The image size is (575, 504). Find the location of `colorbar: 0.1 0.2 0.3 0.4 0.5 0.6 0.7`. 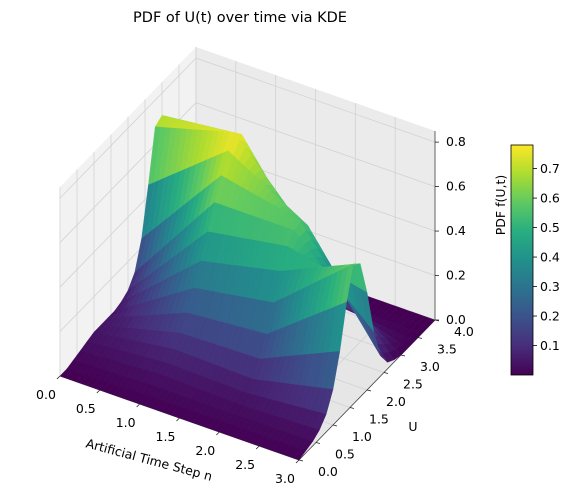

colorbar: 0.1 0.2 0.3 0.4 0.5 0.6 0.7 is located at coordinates (535, 260).